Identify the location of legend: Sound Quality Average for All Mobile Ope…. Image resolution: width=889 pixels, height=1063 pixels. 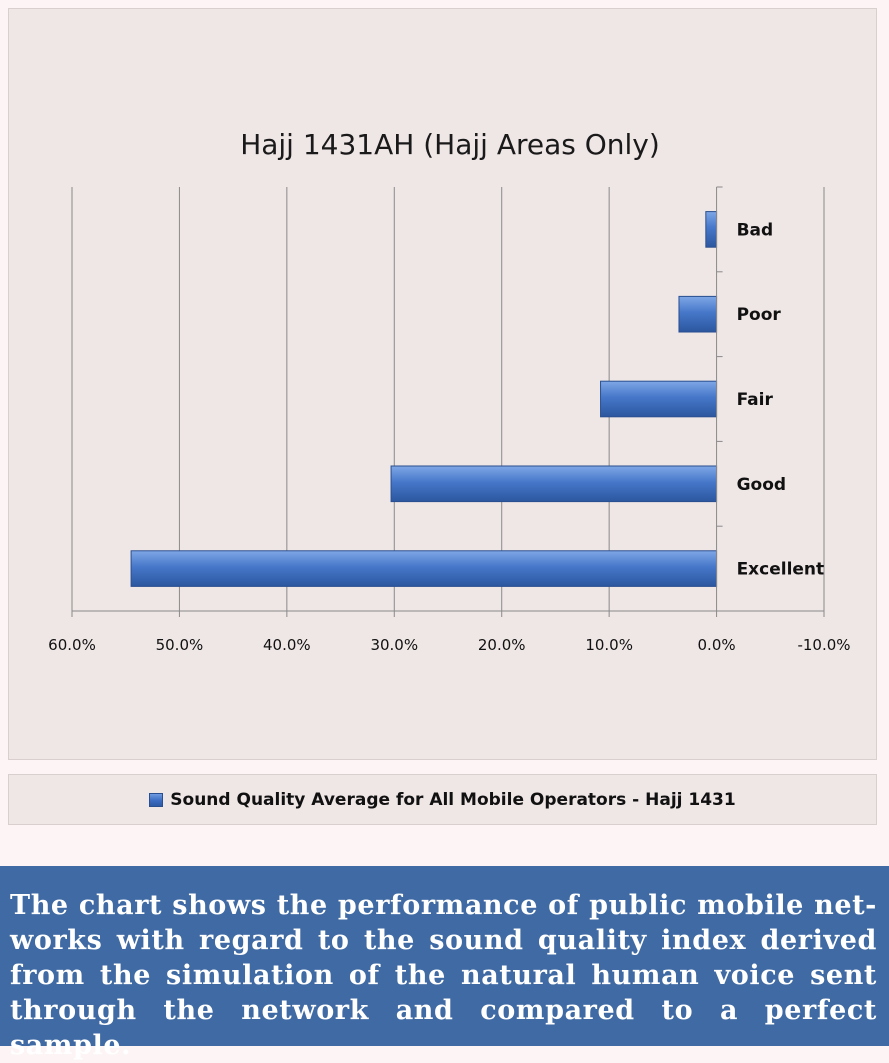
(442, 799).